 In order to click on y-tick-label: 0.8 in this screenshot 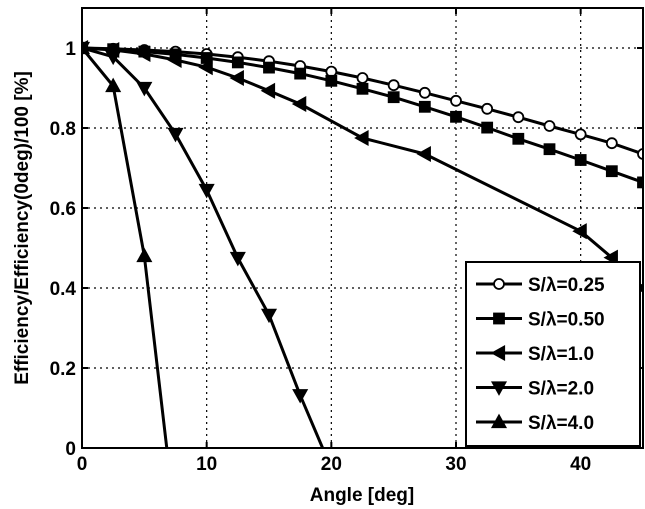, I will do `click(63, 129)`.